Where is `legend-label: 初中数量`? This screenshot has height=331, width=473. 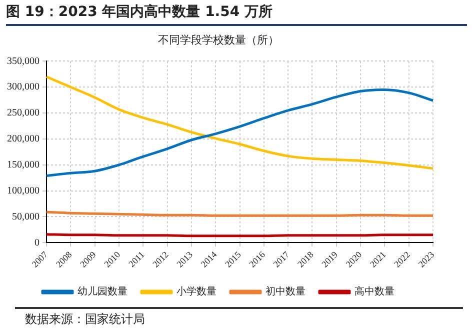
legend-label: 初中数量 is located at coordinates (286, 292).